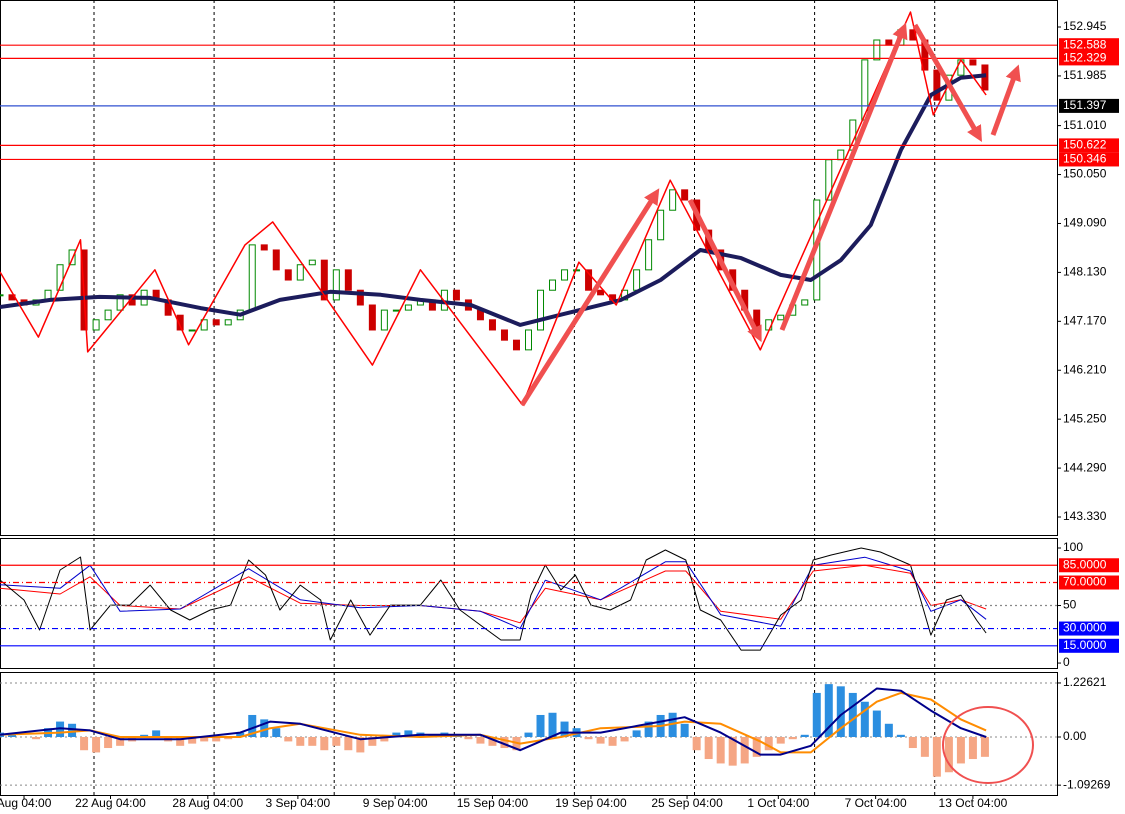 The height and width of the screenshot is (814, 1125). Describe the element at coordinates (1085, 628) in the screenshot. I see `level-label: 30.0000` at that location.